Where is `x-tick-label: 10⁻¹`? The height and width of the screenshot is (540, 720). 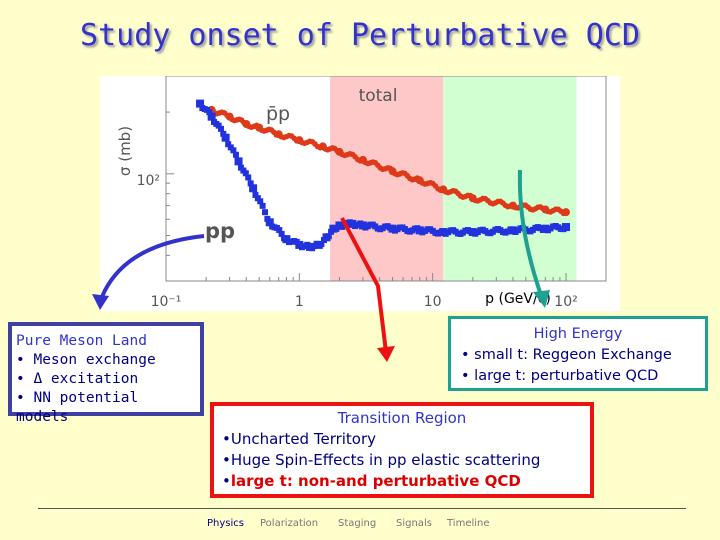
x-tick-label: 10⁻¹ is located at coordinates (166, 302).